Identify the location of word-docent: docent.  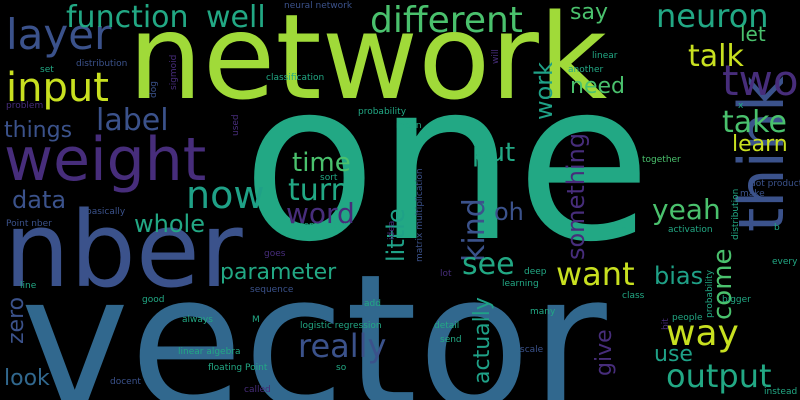
(125, 382).